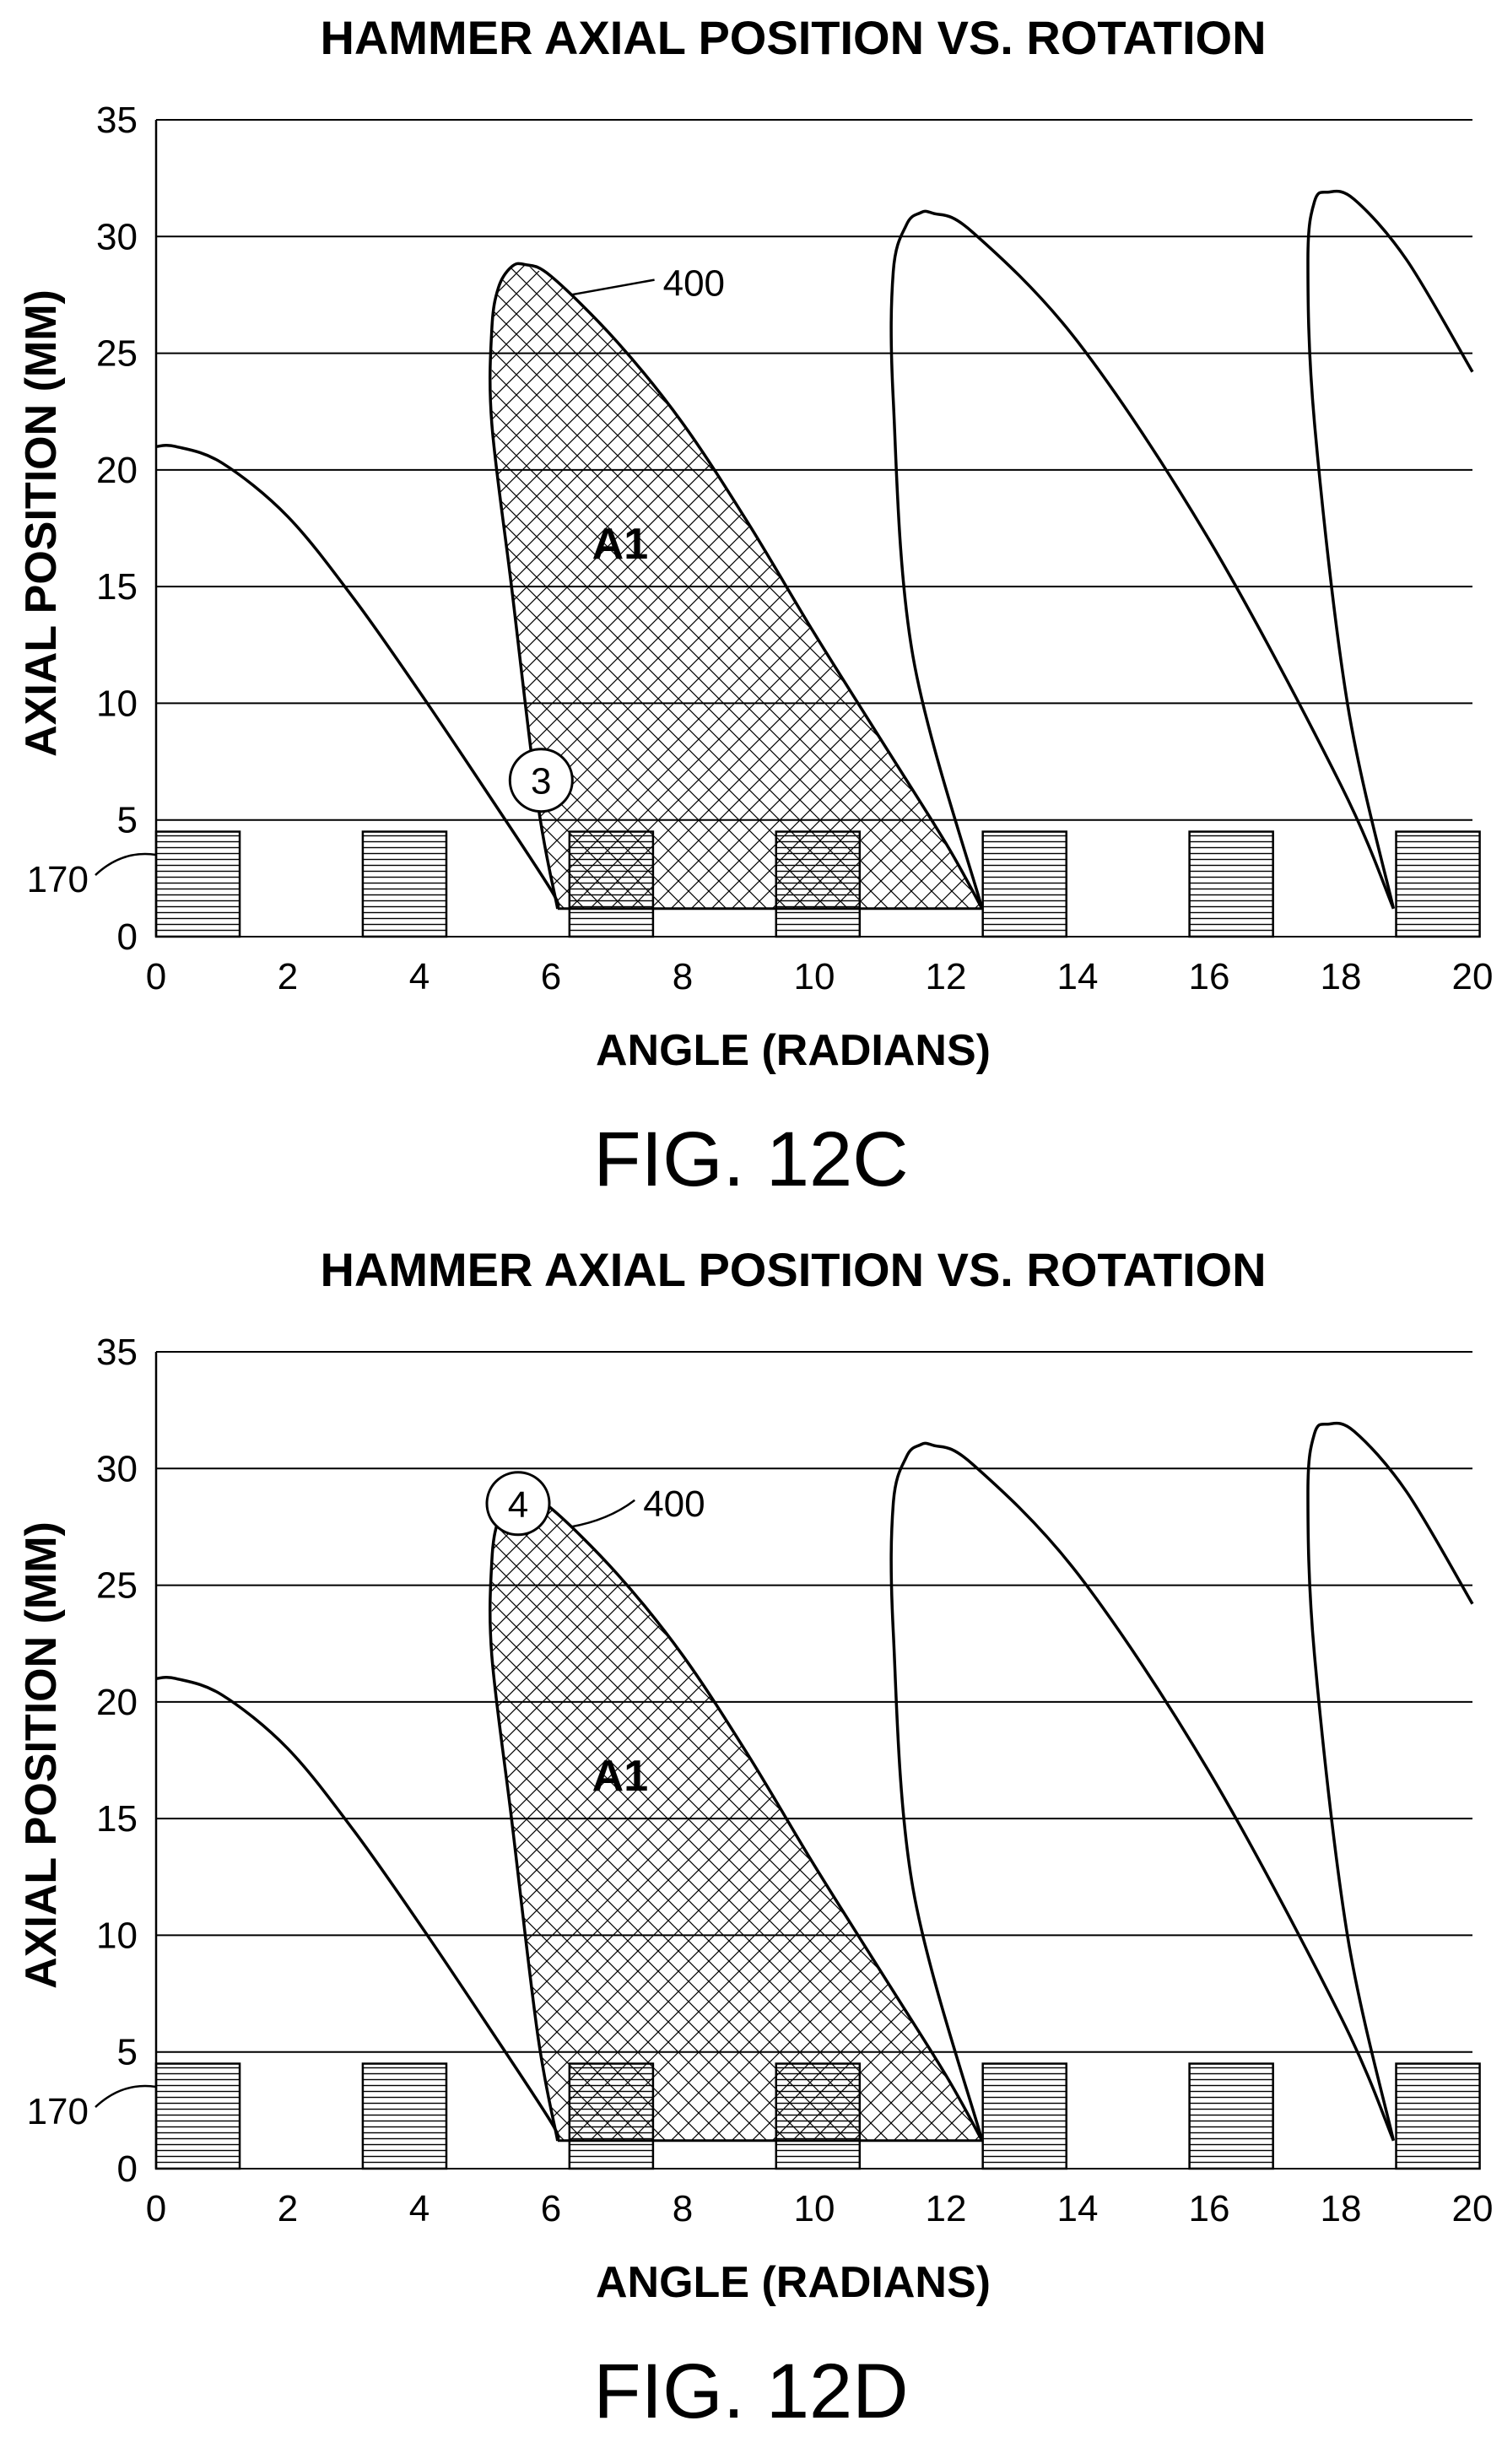  What do you see at coordinates (750, 1159) in the screenshot?
I see `figure-label: FIG. 12C` at bounding box center [750, 1159].